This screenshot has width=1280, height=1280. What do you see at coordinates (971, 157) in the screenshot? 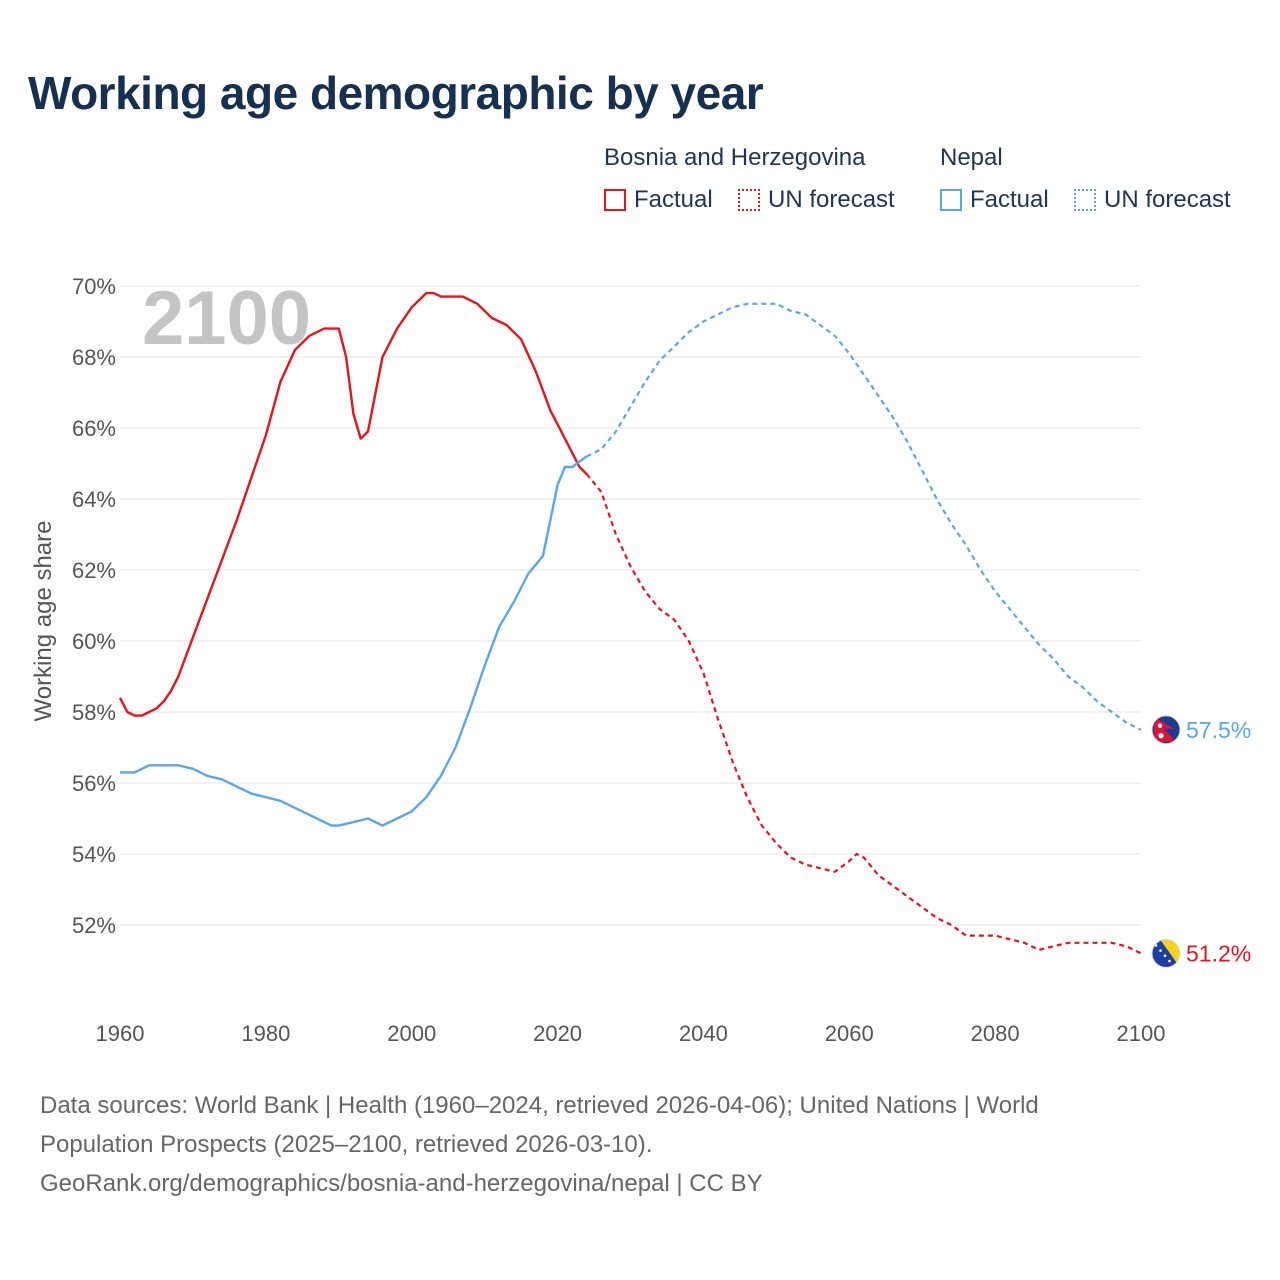
I see `legend-title-nepal: Nepal` at bounding box center [971, 157].